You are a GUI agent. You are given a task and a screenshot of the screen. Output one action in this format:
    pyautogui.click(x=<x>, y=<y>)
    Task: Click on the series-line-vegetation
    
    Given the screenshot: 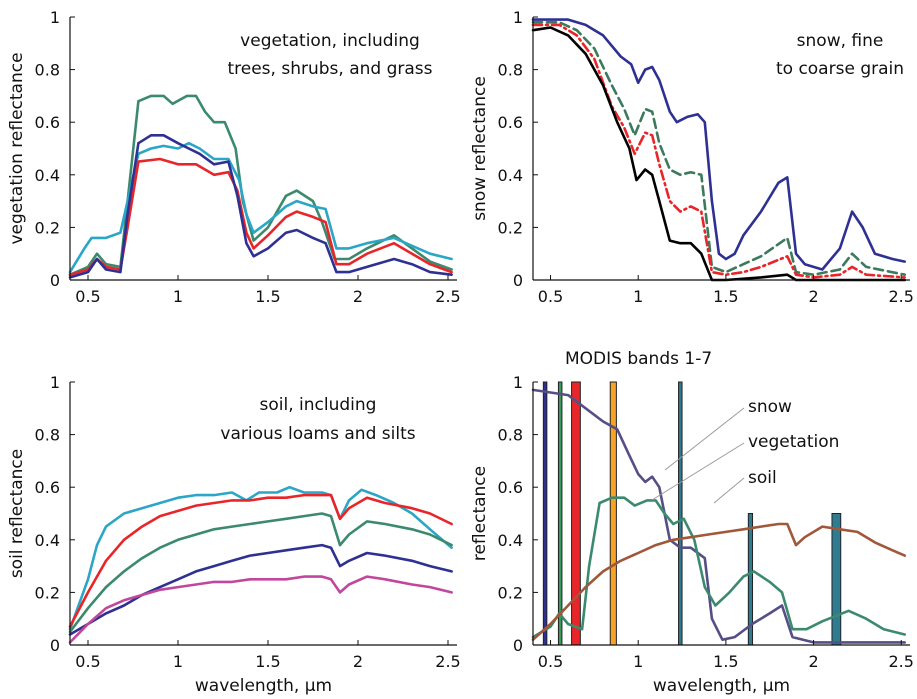 What is the action you would take?
    pyautogui.click(x=718, y=567)
    